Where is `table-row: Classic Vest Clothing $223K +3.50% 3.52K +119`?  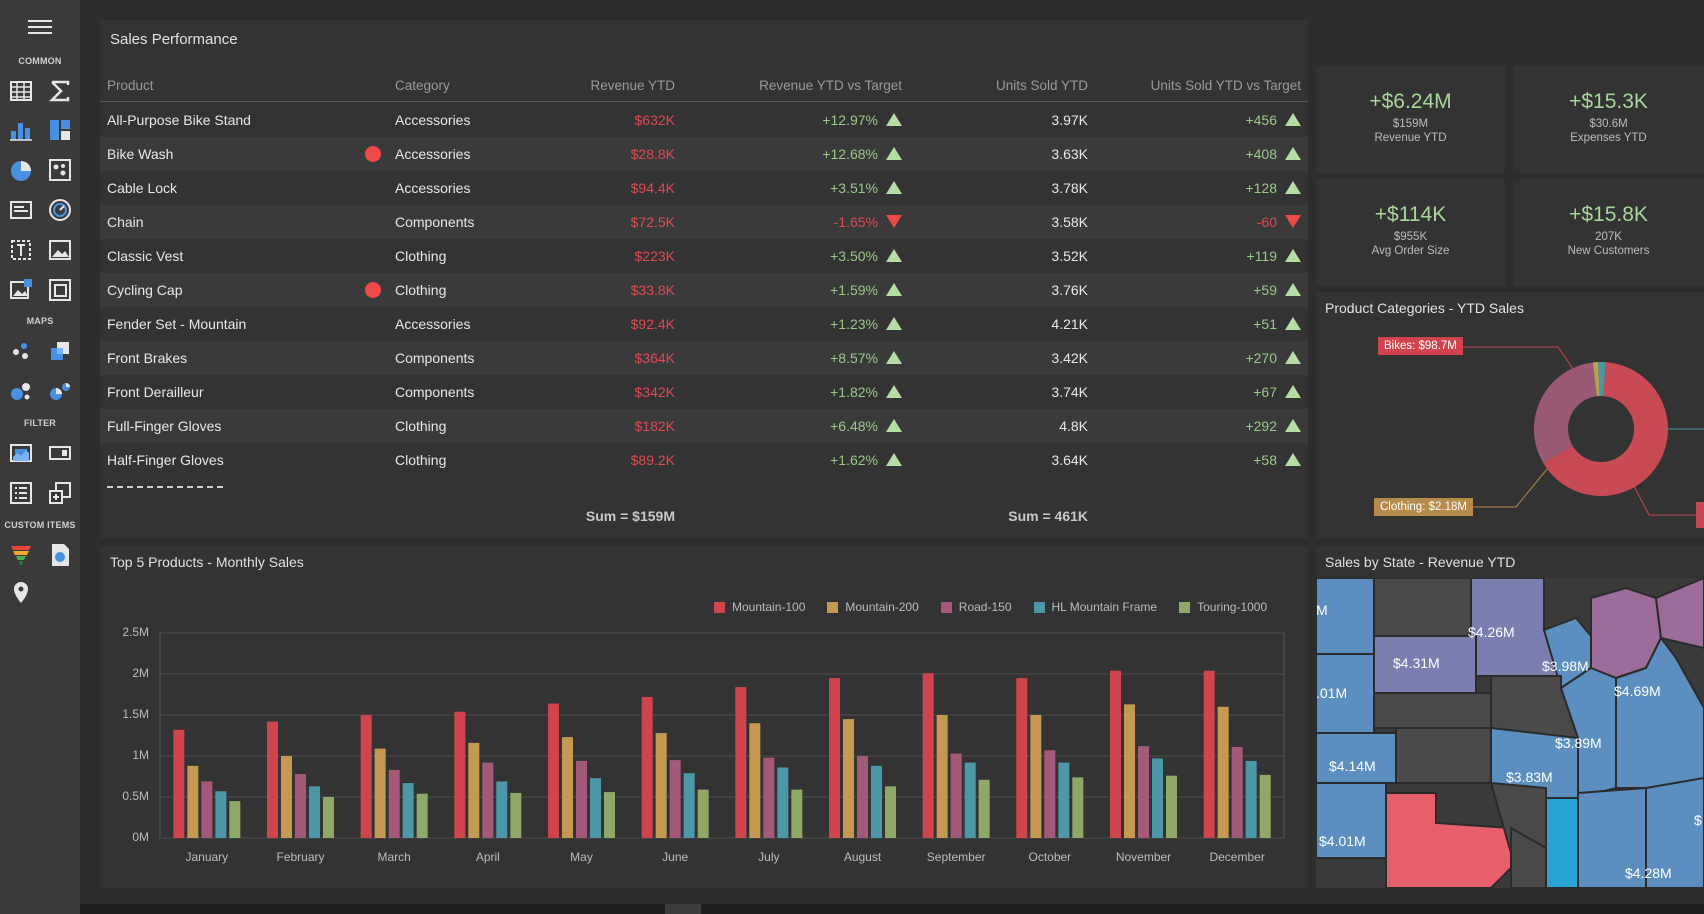 table-row: Classic Vest Clothing $223K +3.50% 3.52K +119 is located at coordinates (704, 256).